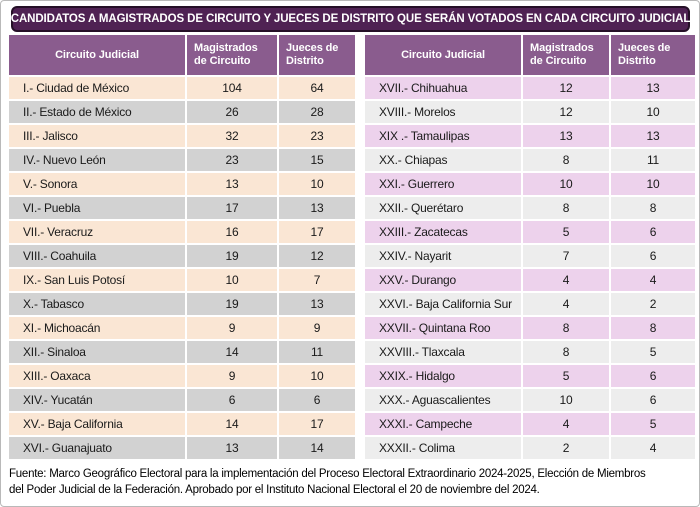 The width and height of the screenshot is (700, 507). Describe the element at coordinates (232, 280) in the screenshot. I see `left-row-magistrados: 10` at that location.